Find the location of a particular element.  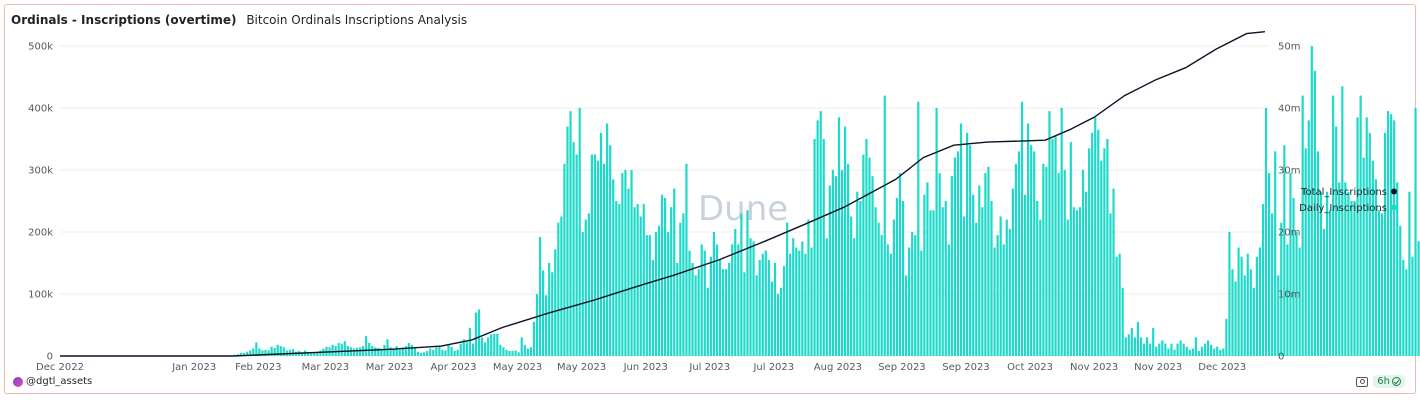

author-link: @dgtl_assets is located at coordinates (52, 381).